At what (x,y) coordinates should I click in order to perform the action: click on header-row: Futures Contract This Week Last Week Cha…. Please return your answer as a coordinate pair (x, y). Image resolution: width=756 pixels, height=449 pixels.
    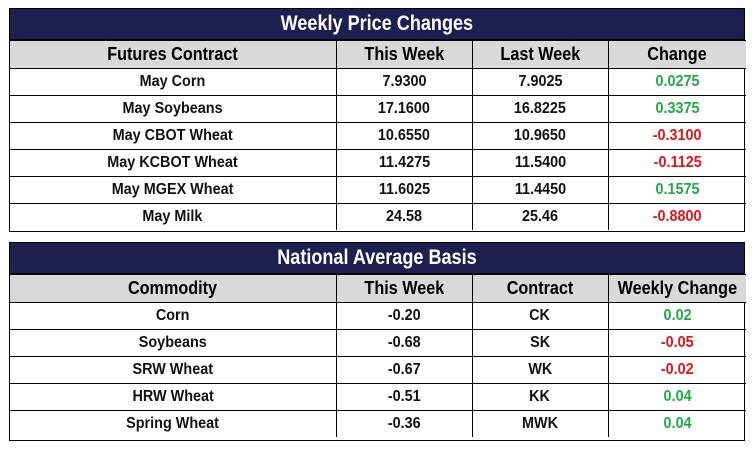
    Looking at the image, I should click on (378, 54).